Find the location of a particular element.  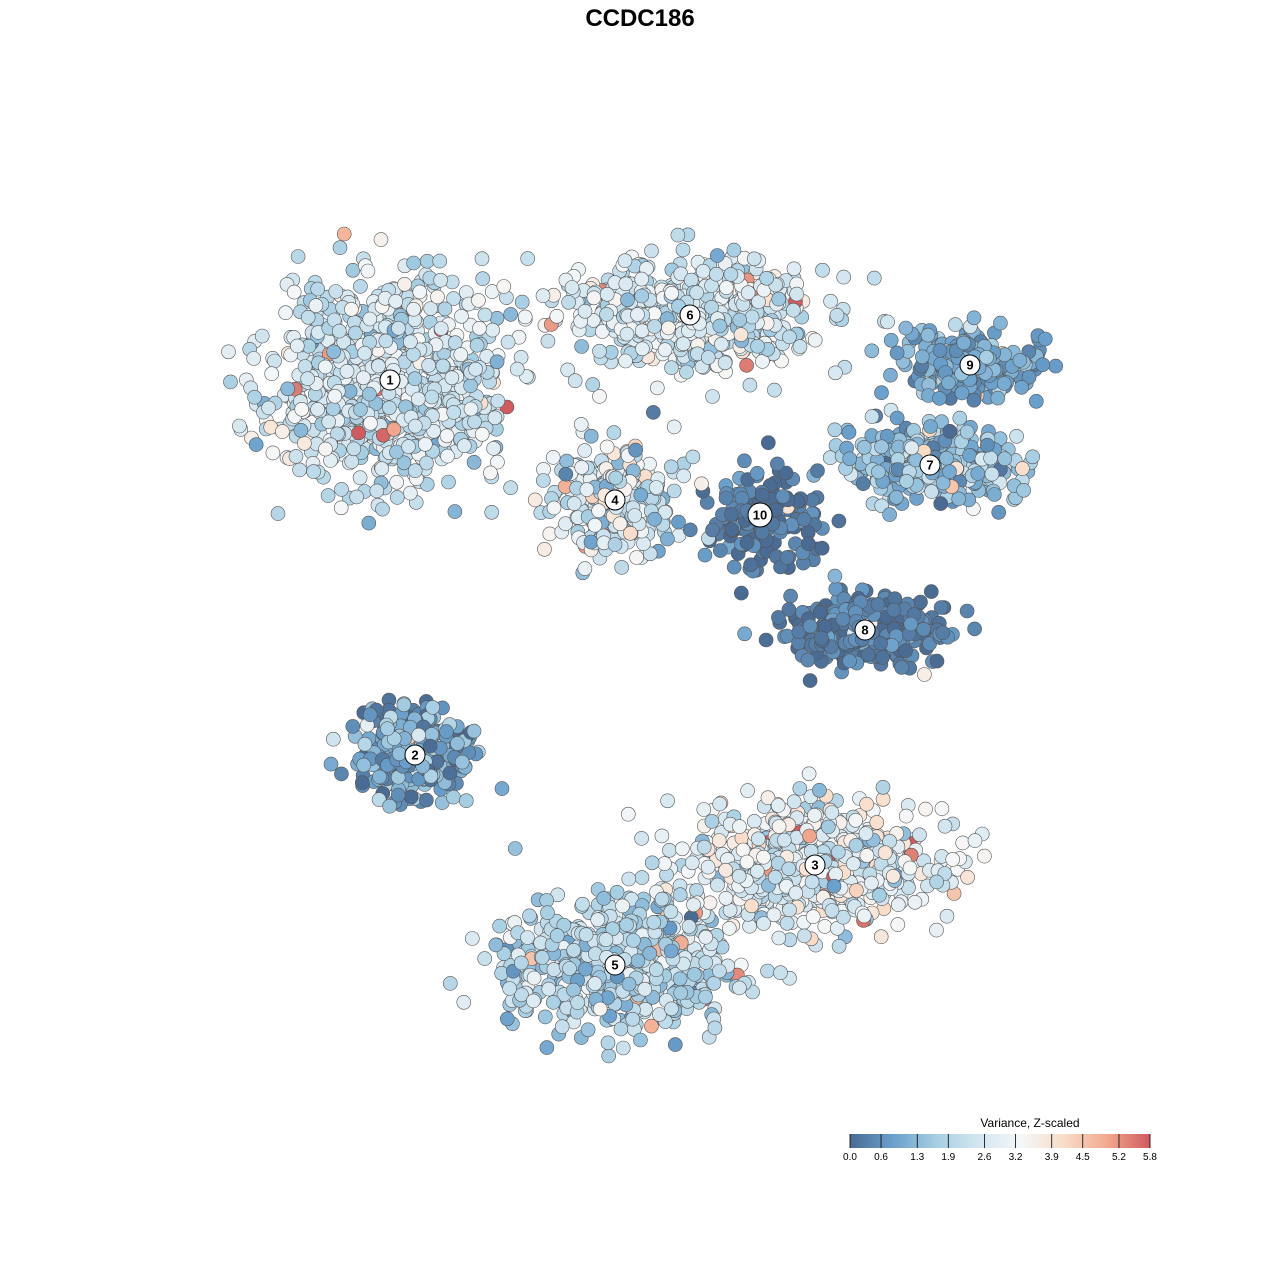

colorbar-tick-label: 0.6 is located at coordinates (881, 1157).